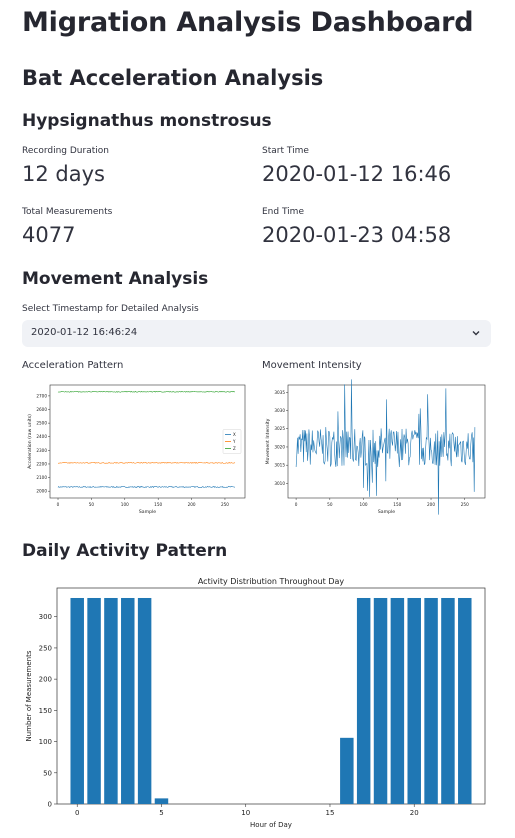 This screenshot has height=838, width=515. I want to click on plot-frame, so click(147, 441).